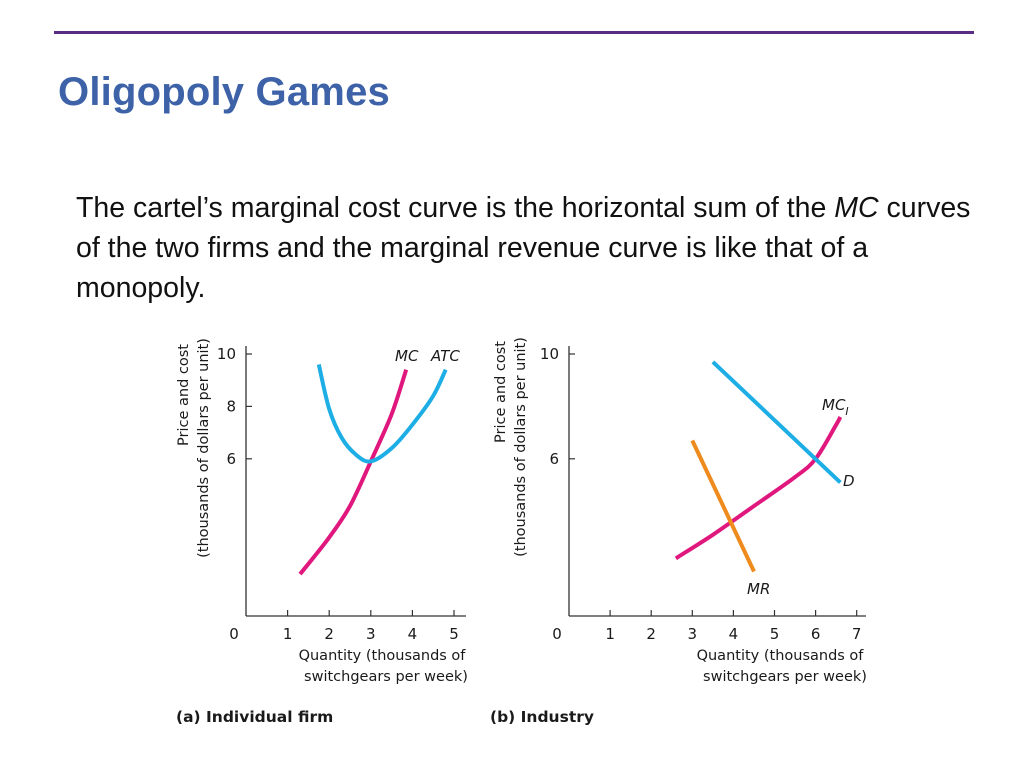 This screenshot has height=768, width=1024. Describe the element at coordinates (785, 677) in the screenshot. I see `chart-b-xlabel-2: switchgears per week)` at that location.